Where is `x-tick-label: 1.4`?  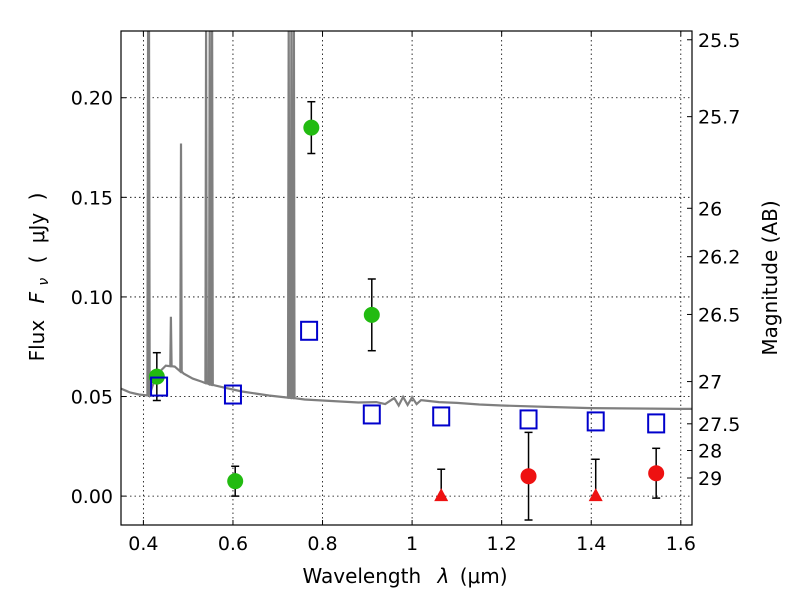
x-tick-label: 1.4 is located at coordinates (591, 544).